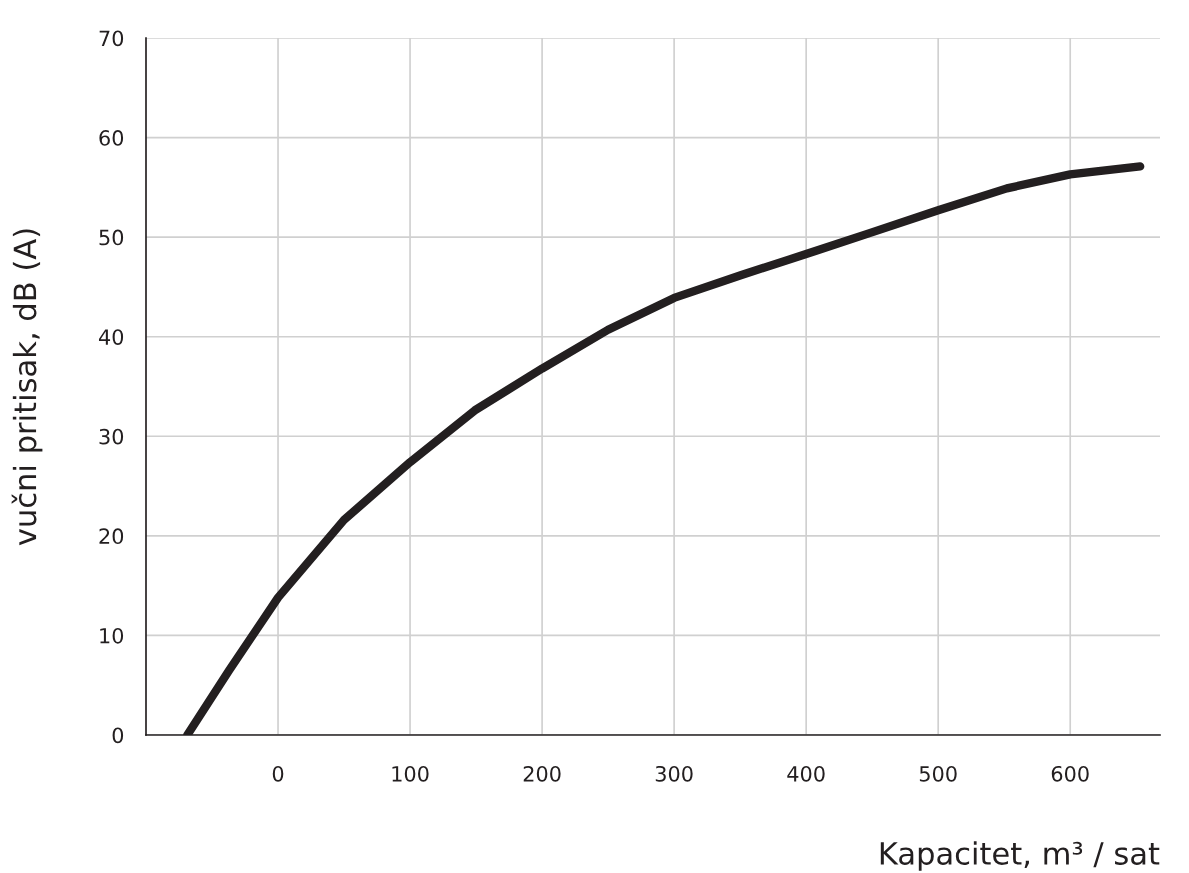 The height and width of the screenshot is (873, 1189). Describe the element at coordinates (111, 337) in the screenshot. I see `y-tick-label: 40` at that location.